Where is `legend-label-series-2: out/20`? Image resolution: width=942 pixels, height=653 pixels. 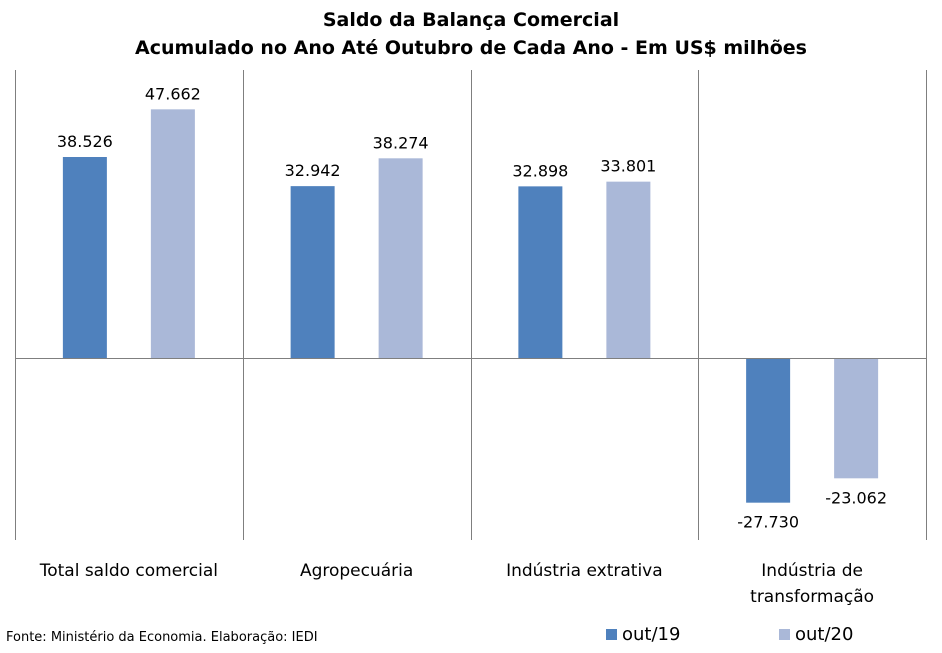 legend-label-series-2: out/20 is located at coordinates (824, 634).